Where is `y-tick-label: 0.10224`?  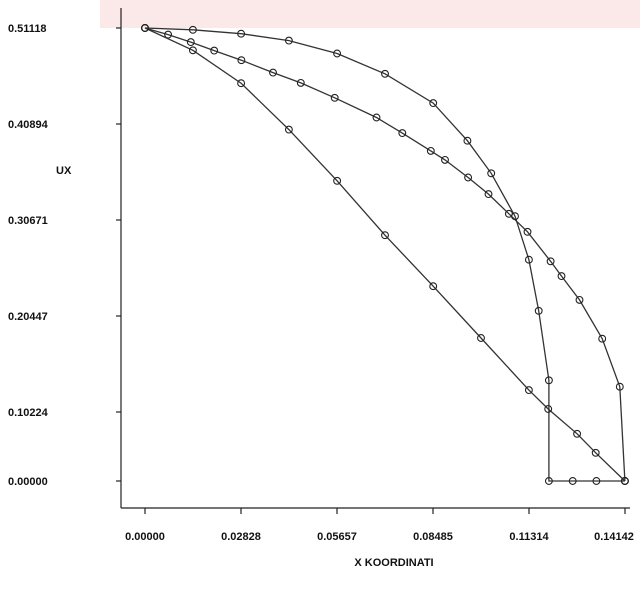 y-tick-label: 0.10224 is located at coordinates (28, 413).